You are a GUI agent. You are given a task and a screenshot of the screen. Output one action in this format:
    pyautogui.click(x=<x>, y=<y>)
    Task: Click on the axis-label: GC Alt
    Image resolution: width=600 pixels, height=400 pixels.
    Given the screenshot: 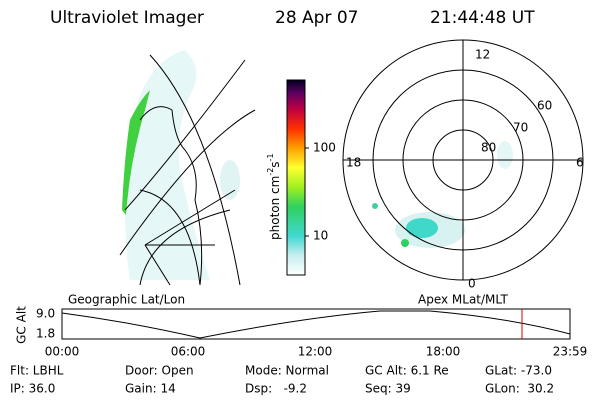 What is the action you would take?
    pyautogui.click(x=22, y=325)
    